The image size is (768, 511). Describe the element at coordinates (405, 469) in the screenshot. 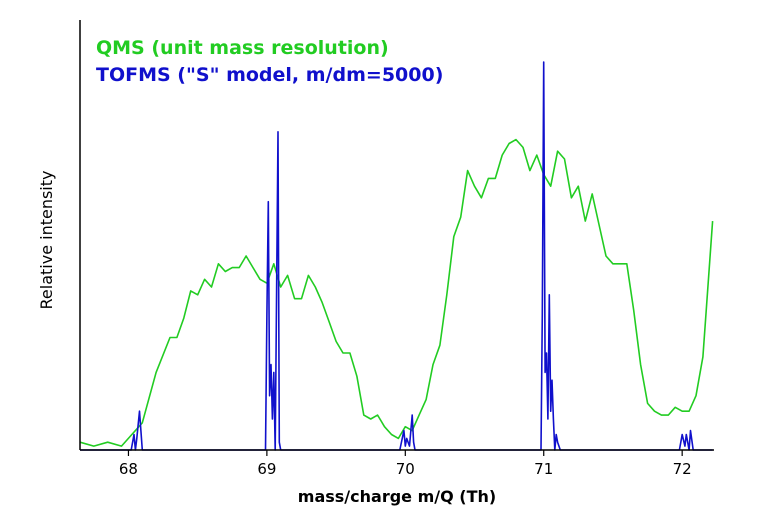

I see `x-tick-label: 70` at that location.